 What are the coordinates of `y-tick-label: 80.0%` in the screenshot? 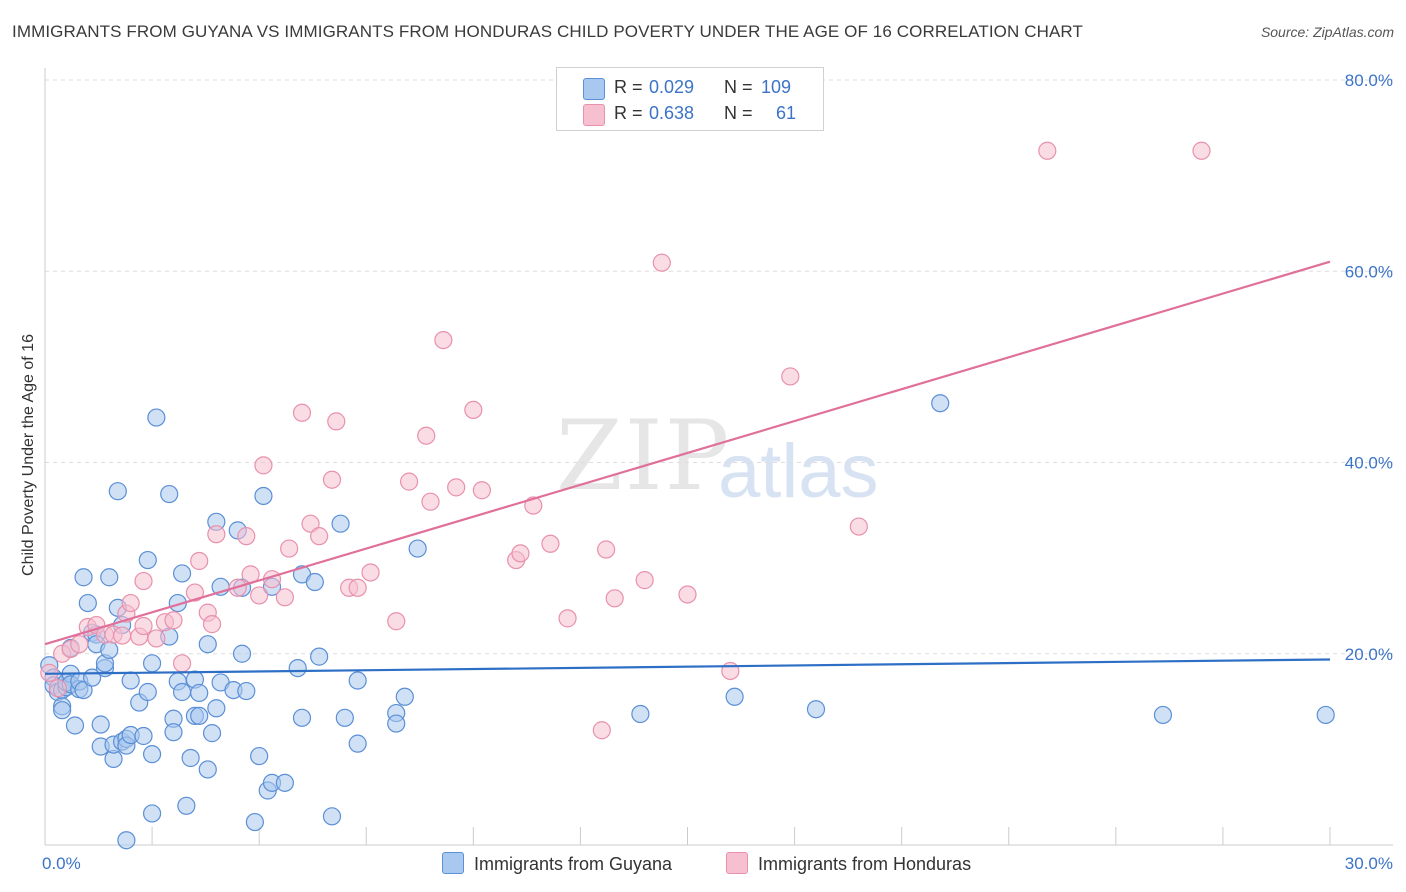 It's located at (1369, 80).